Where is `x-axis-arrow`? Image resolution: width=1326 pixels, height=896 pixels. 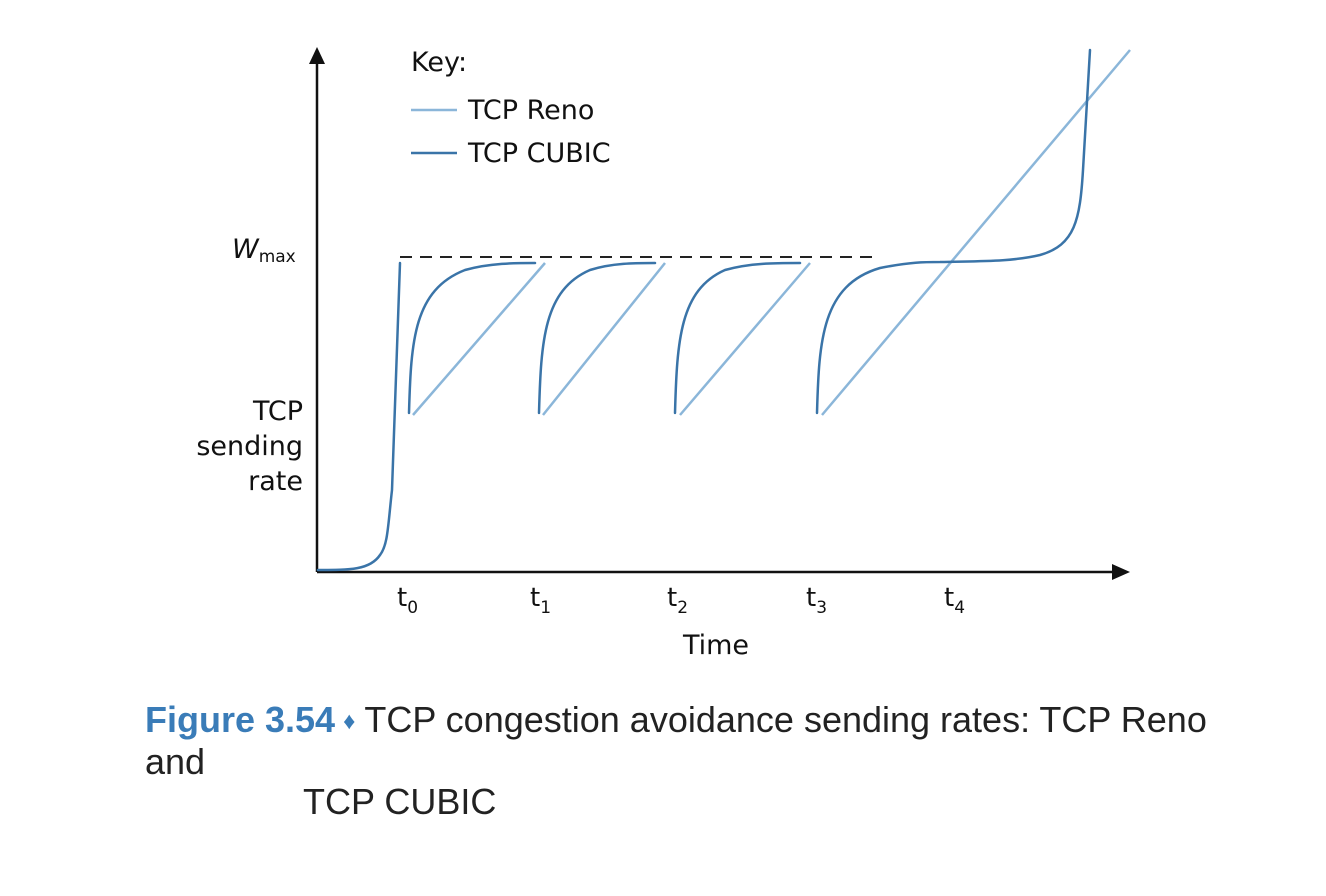
x-axis-arrow is located at coordinates (1121, 572).